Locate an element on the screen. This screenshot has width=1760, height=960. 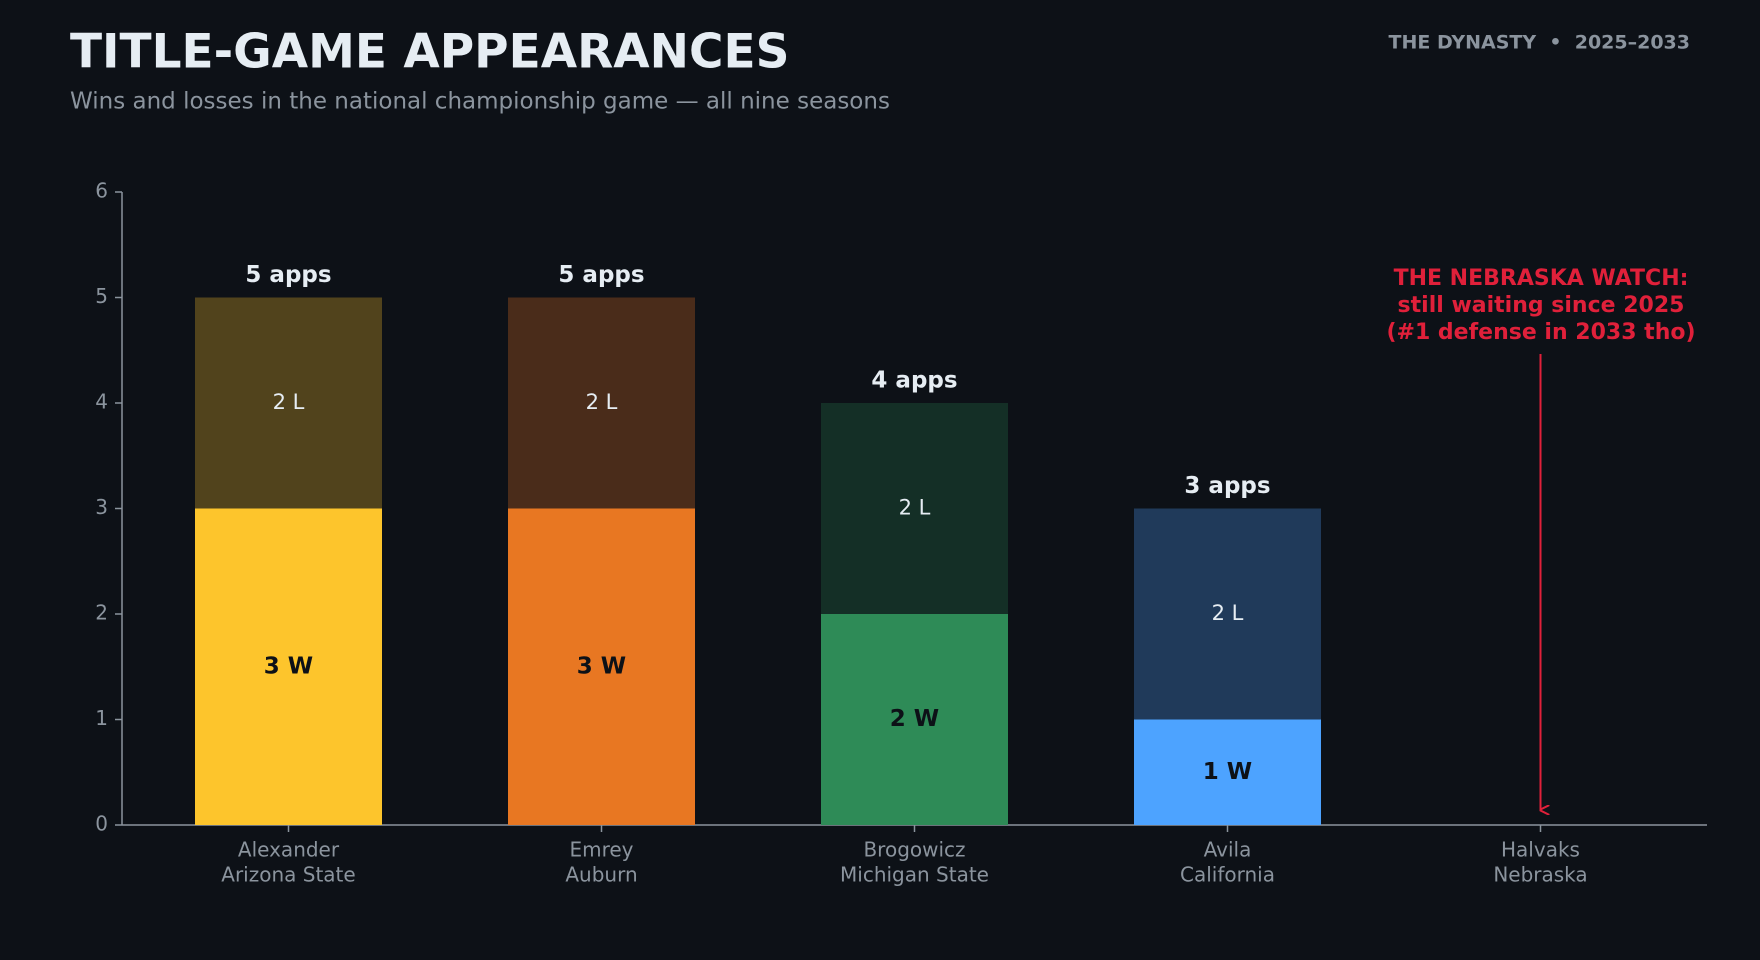
value-label: 1 W is located at coordinates (1227, 772).